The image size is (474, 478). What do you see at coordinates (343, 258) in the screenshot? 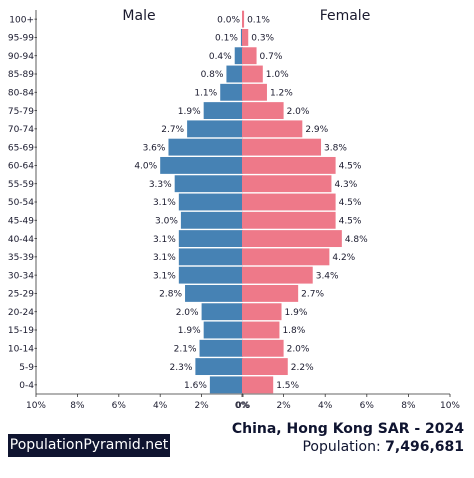
I see `female-value-label: 4.2%` at bounding box center [343, 258].